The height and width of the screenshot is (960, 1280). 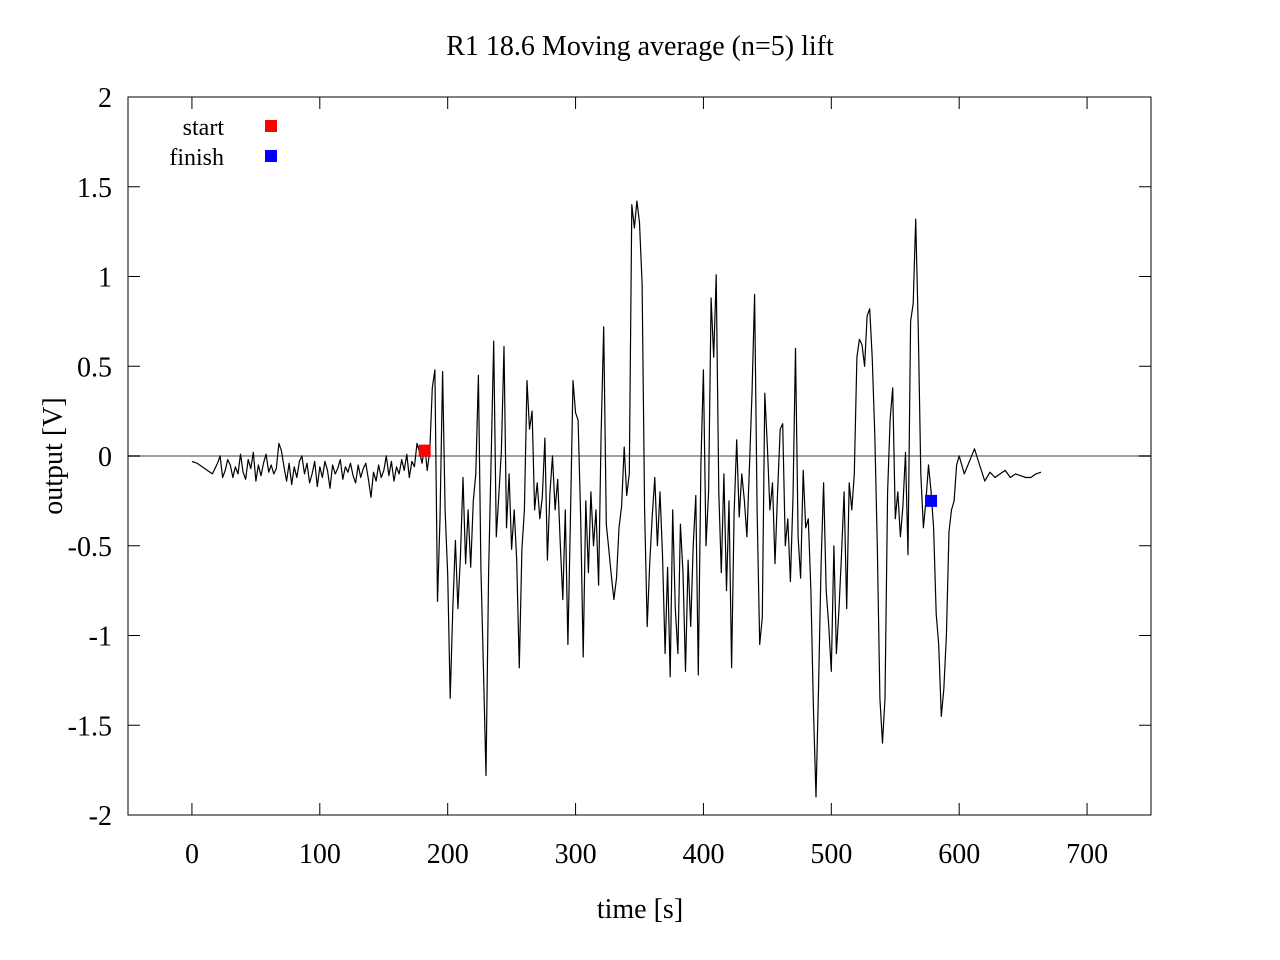 What do you see at coordinates (100, 637) in the screenshot?
I see `y-tick-label: -1` at bounding box center [100, 637].